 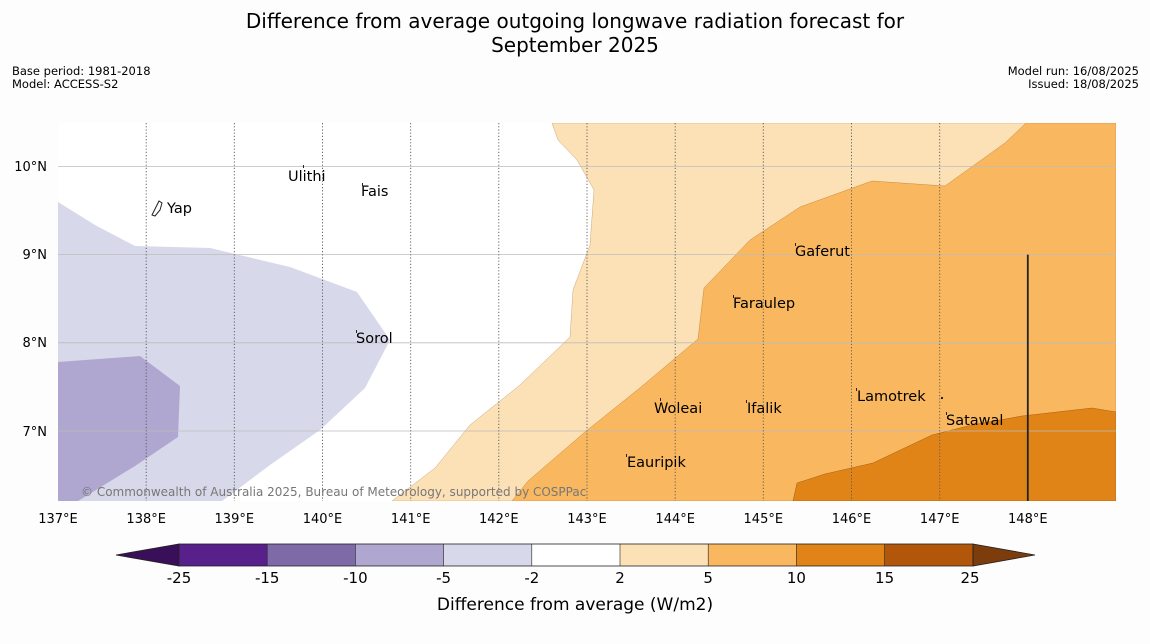 I want to click on place-label-faraulep: Faraulep, so click(x=764, y=304).